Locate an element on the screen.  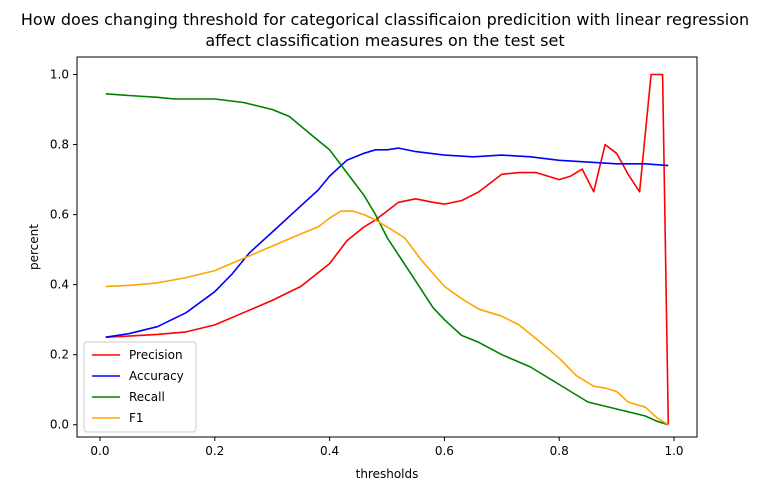
legend-box is located at coordinates (140, 387).